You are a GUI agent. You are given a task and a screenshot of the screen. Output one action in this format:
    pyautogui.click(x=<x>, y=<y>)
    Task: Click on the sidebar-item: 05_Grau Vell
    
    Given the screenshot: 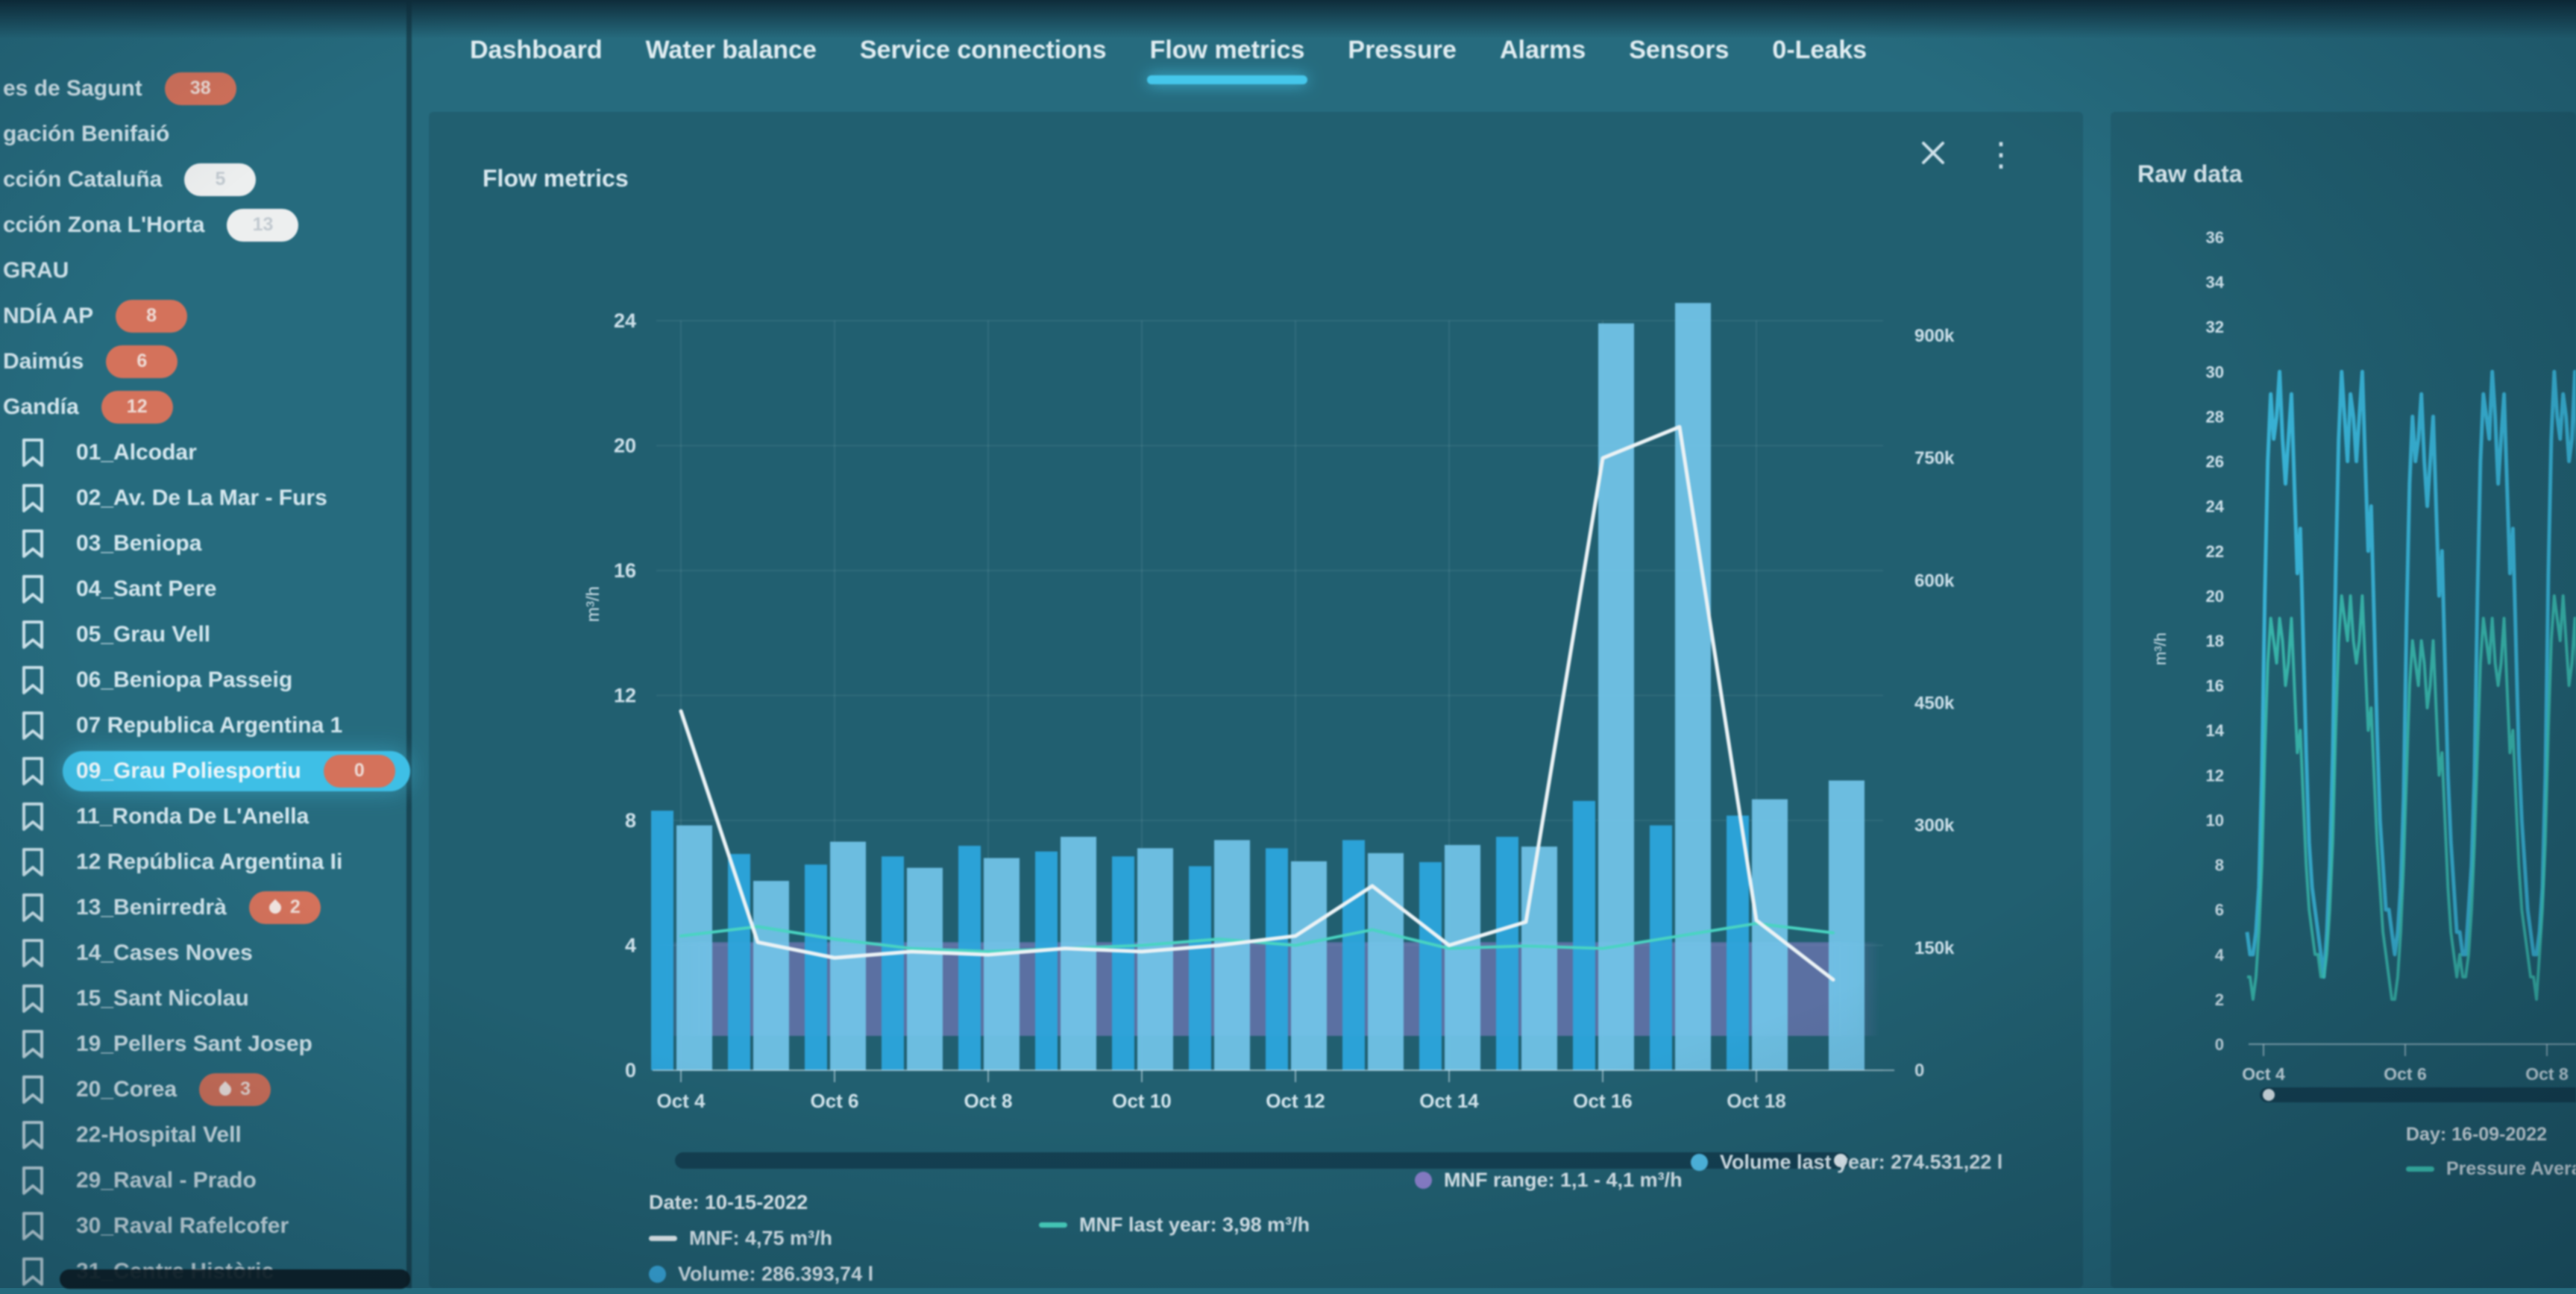 What is the action you would take?
    pyautogui.click(x=205, y=634)
    